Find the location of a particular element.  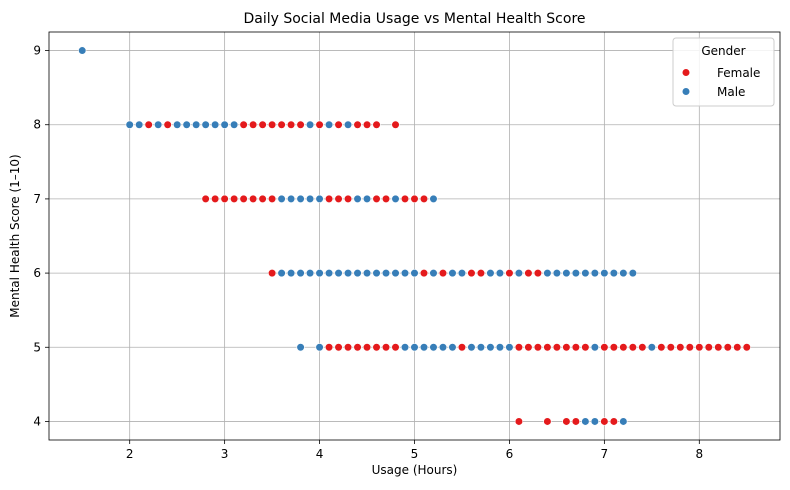

legend: Gender Female Male is located at coordinates (723, 72).